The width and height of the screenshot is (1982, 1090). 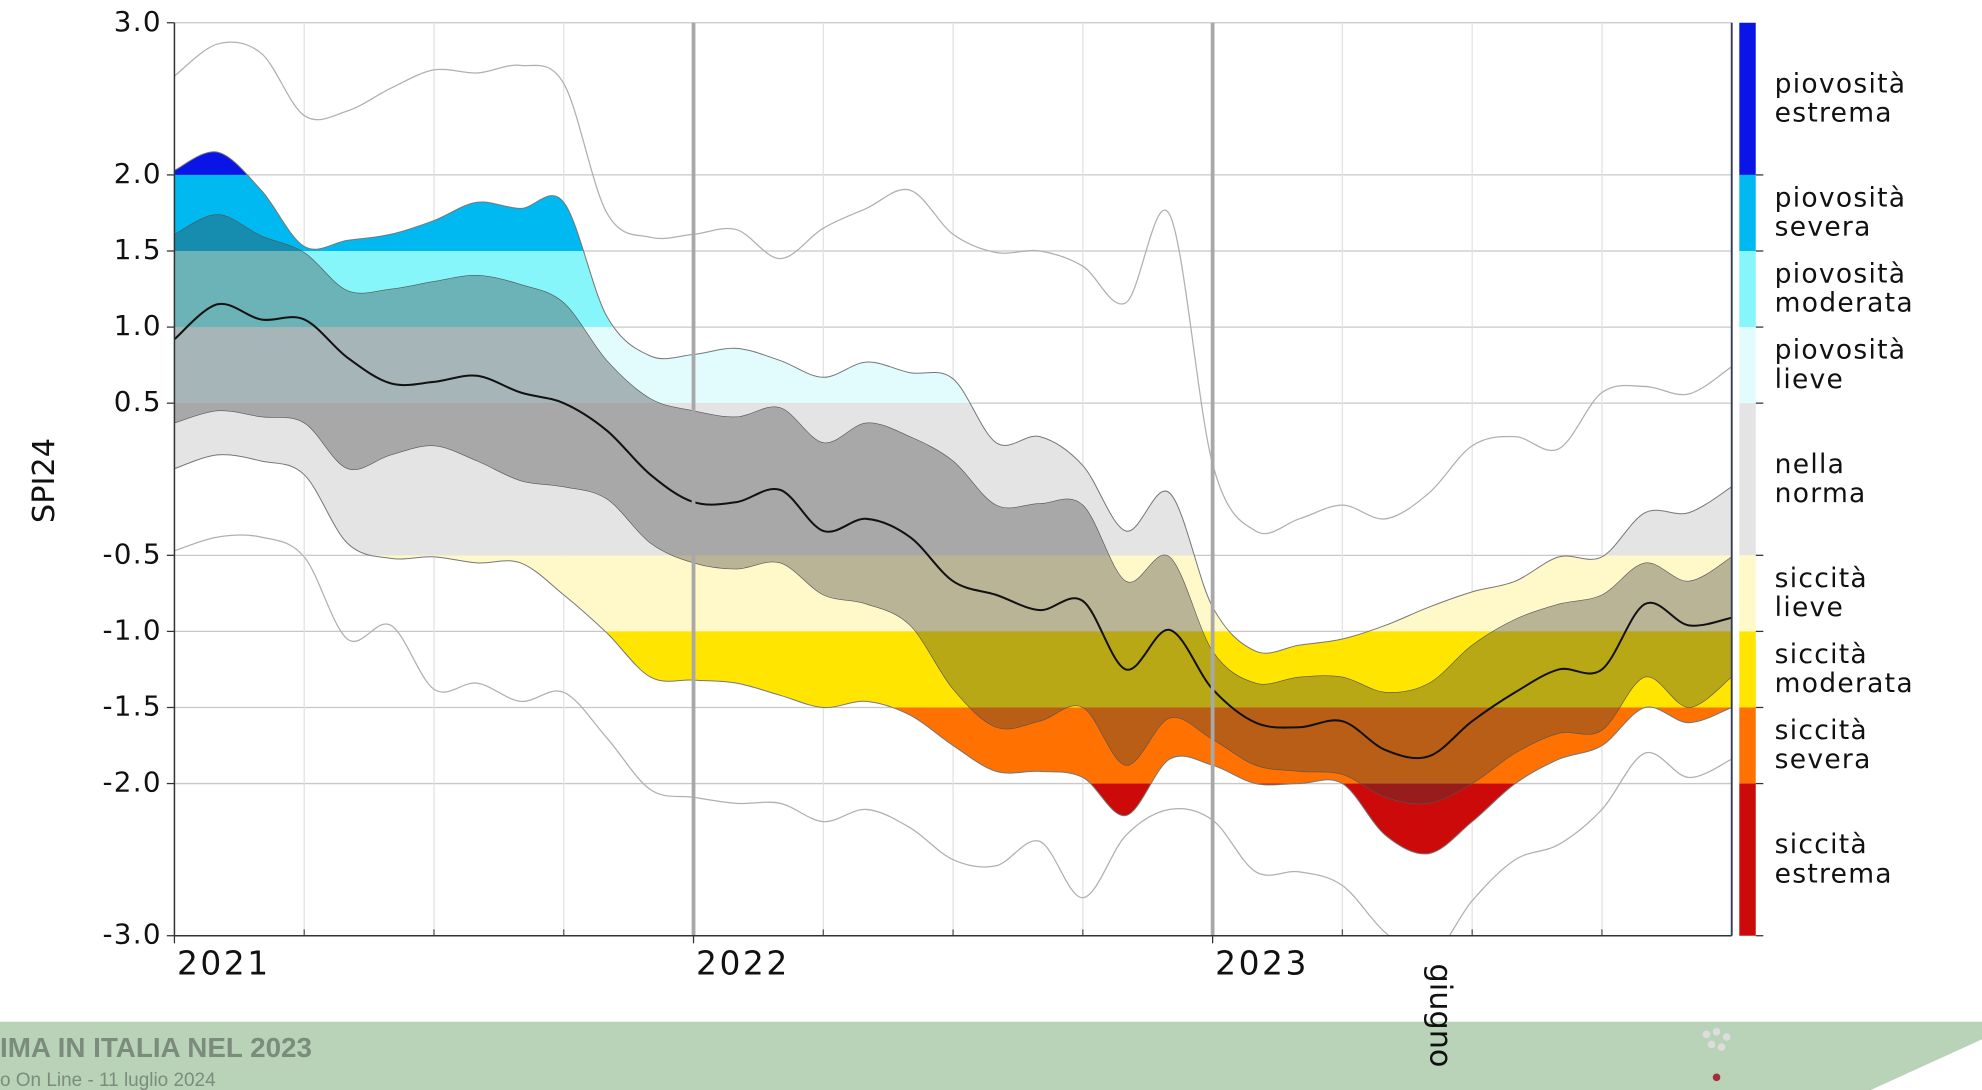 I want to click on legend-label: norma, so click(x=1821, y=493).